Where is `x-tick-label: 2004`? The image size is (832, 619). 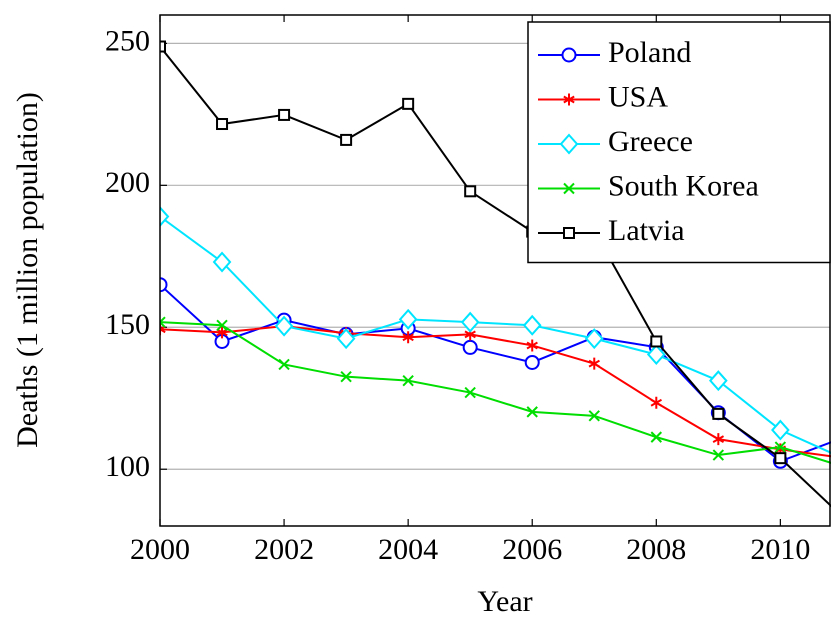 x-tick-label: 2004 is located at coordinates (408, 549).